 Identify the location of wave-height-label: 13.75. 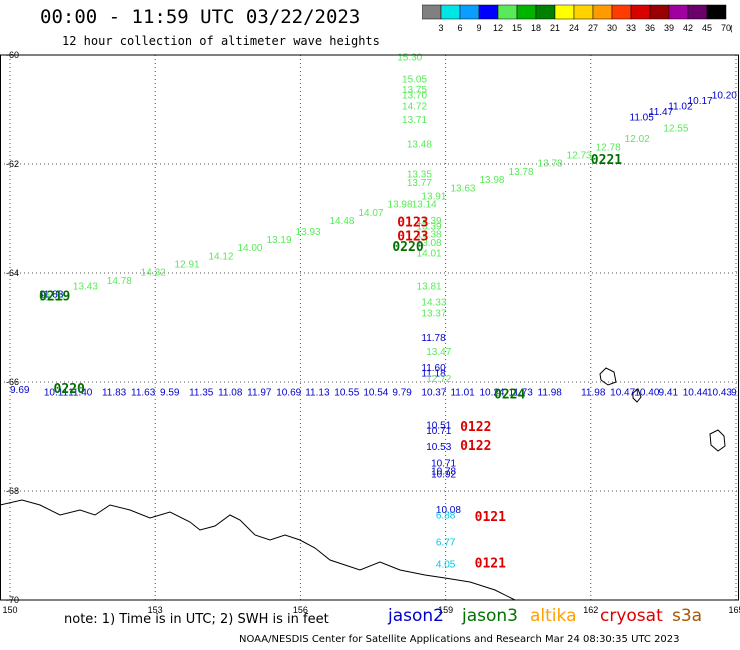
(414, 90).